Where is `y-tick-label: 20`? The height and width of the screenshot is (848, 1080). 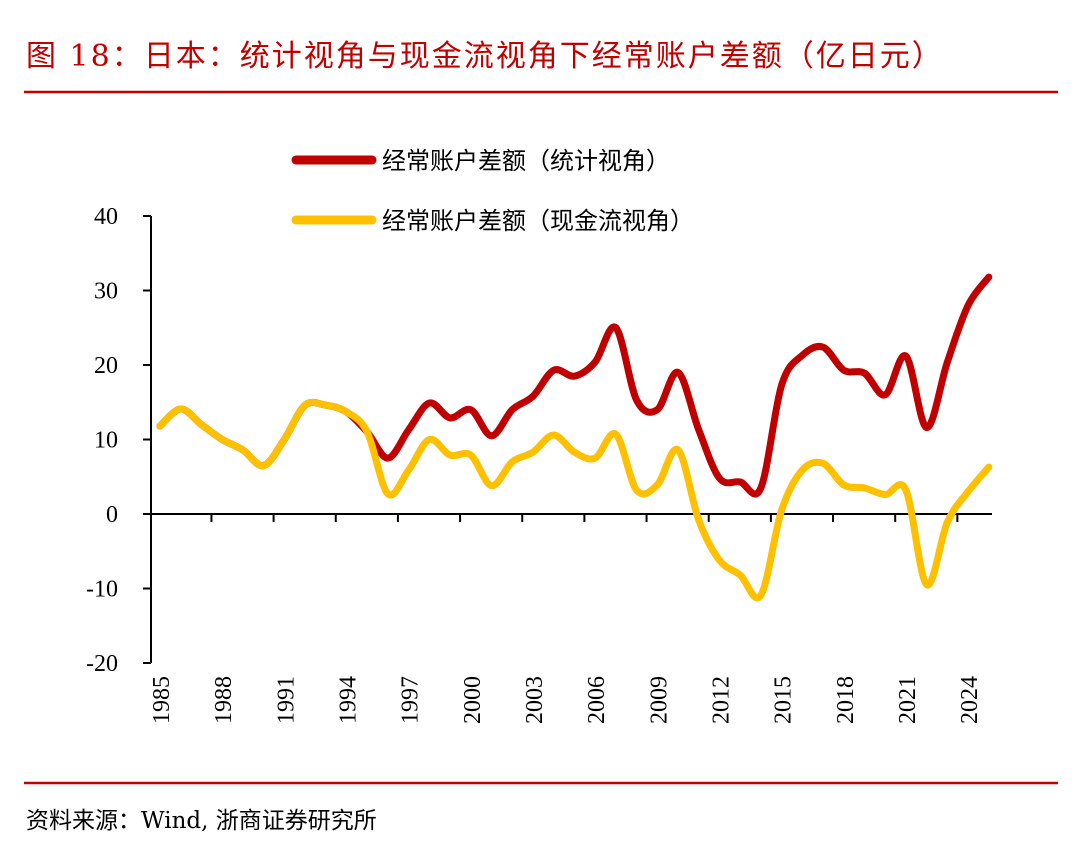 y-tick-label: 20 is located at coordinates (106, 366).